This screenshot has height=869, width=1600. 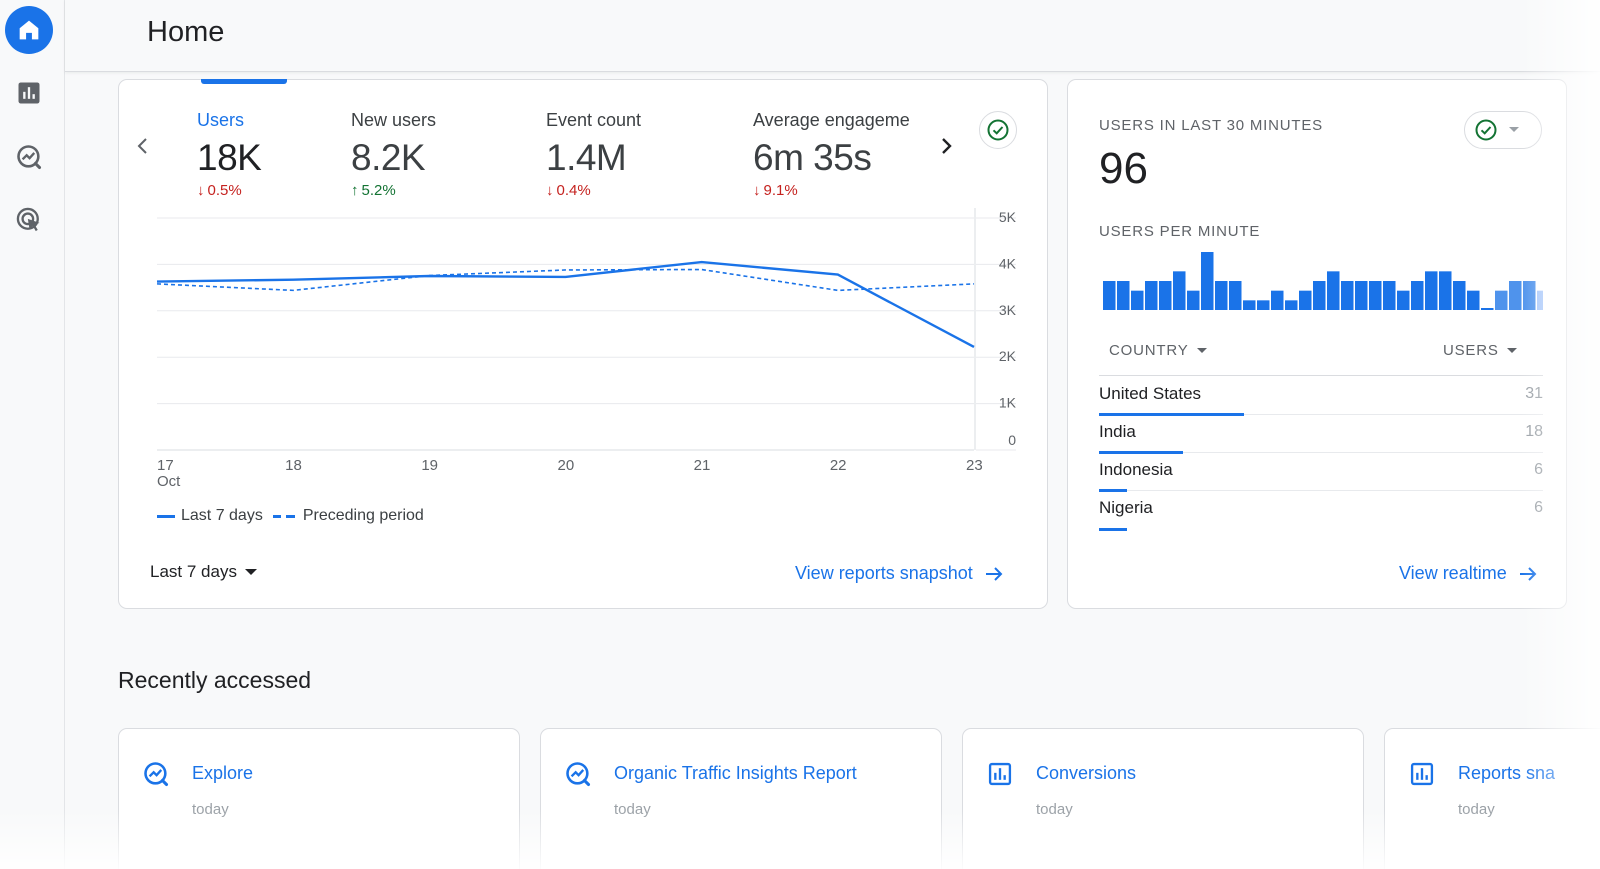 What do you see at coordinates (899, 573) in the screenshot?
I see `view-reports-snapshot-link: View reports snapshot` at bounding box center [899, 573].